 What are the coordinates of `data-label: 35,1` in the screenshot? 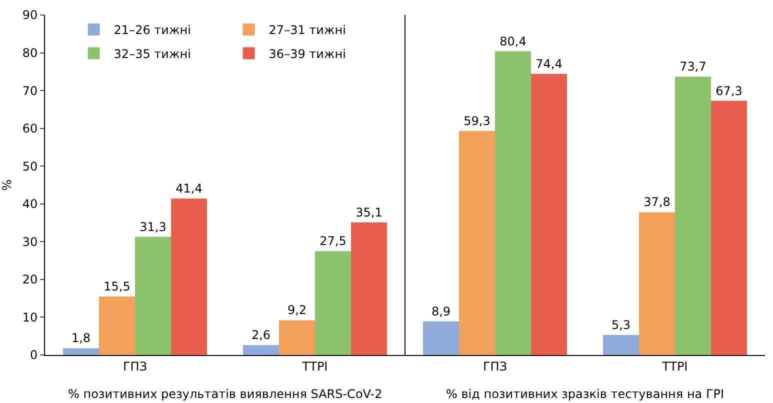 It's located at (369, 212).